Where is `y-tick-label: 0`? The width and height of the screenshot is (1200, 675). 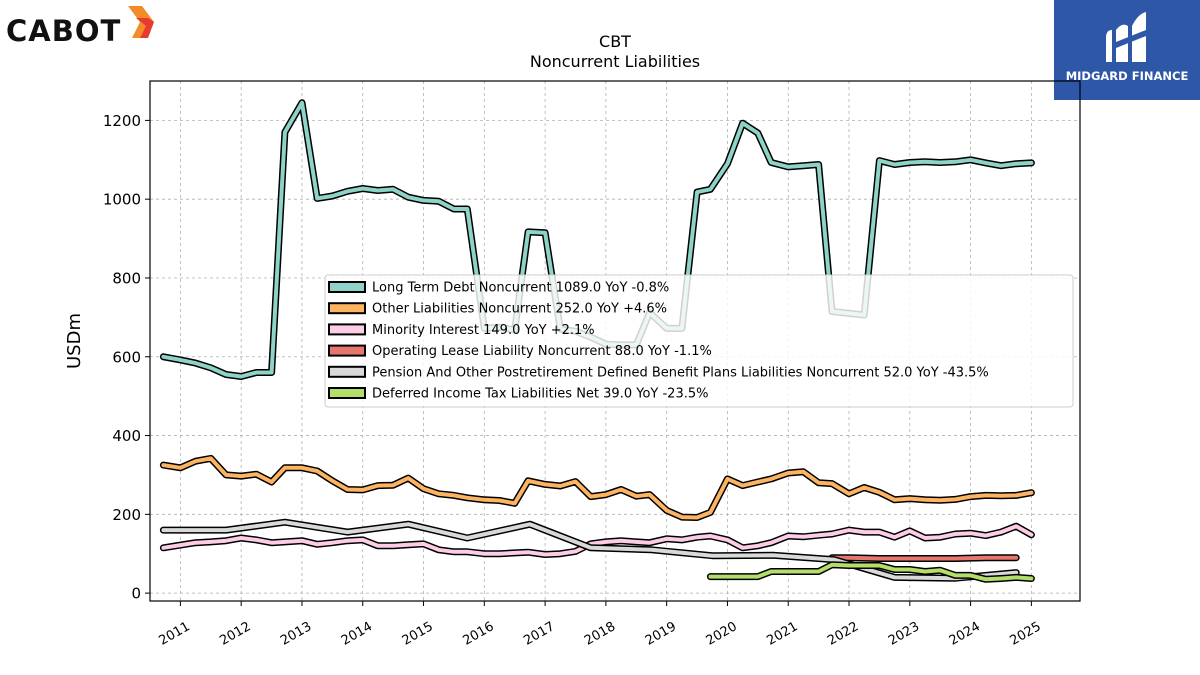 y-tick-label: 0 is located at coordinates (136, 594).